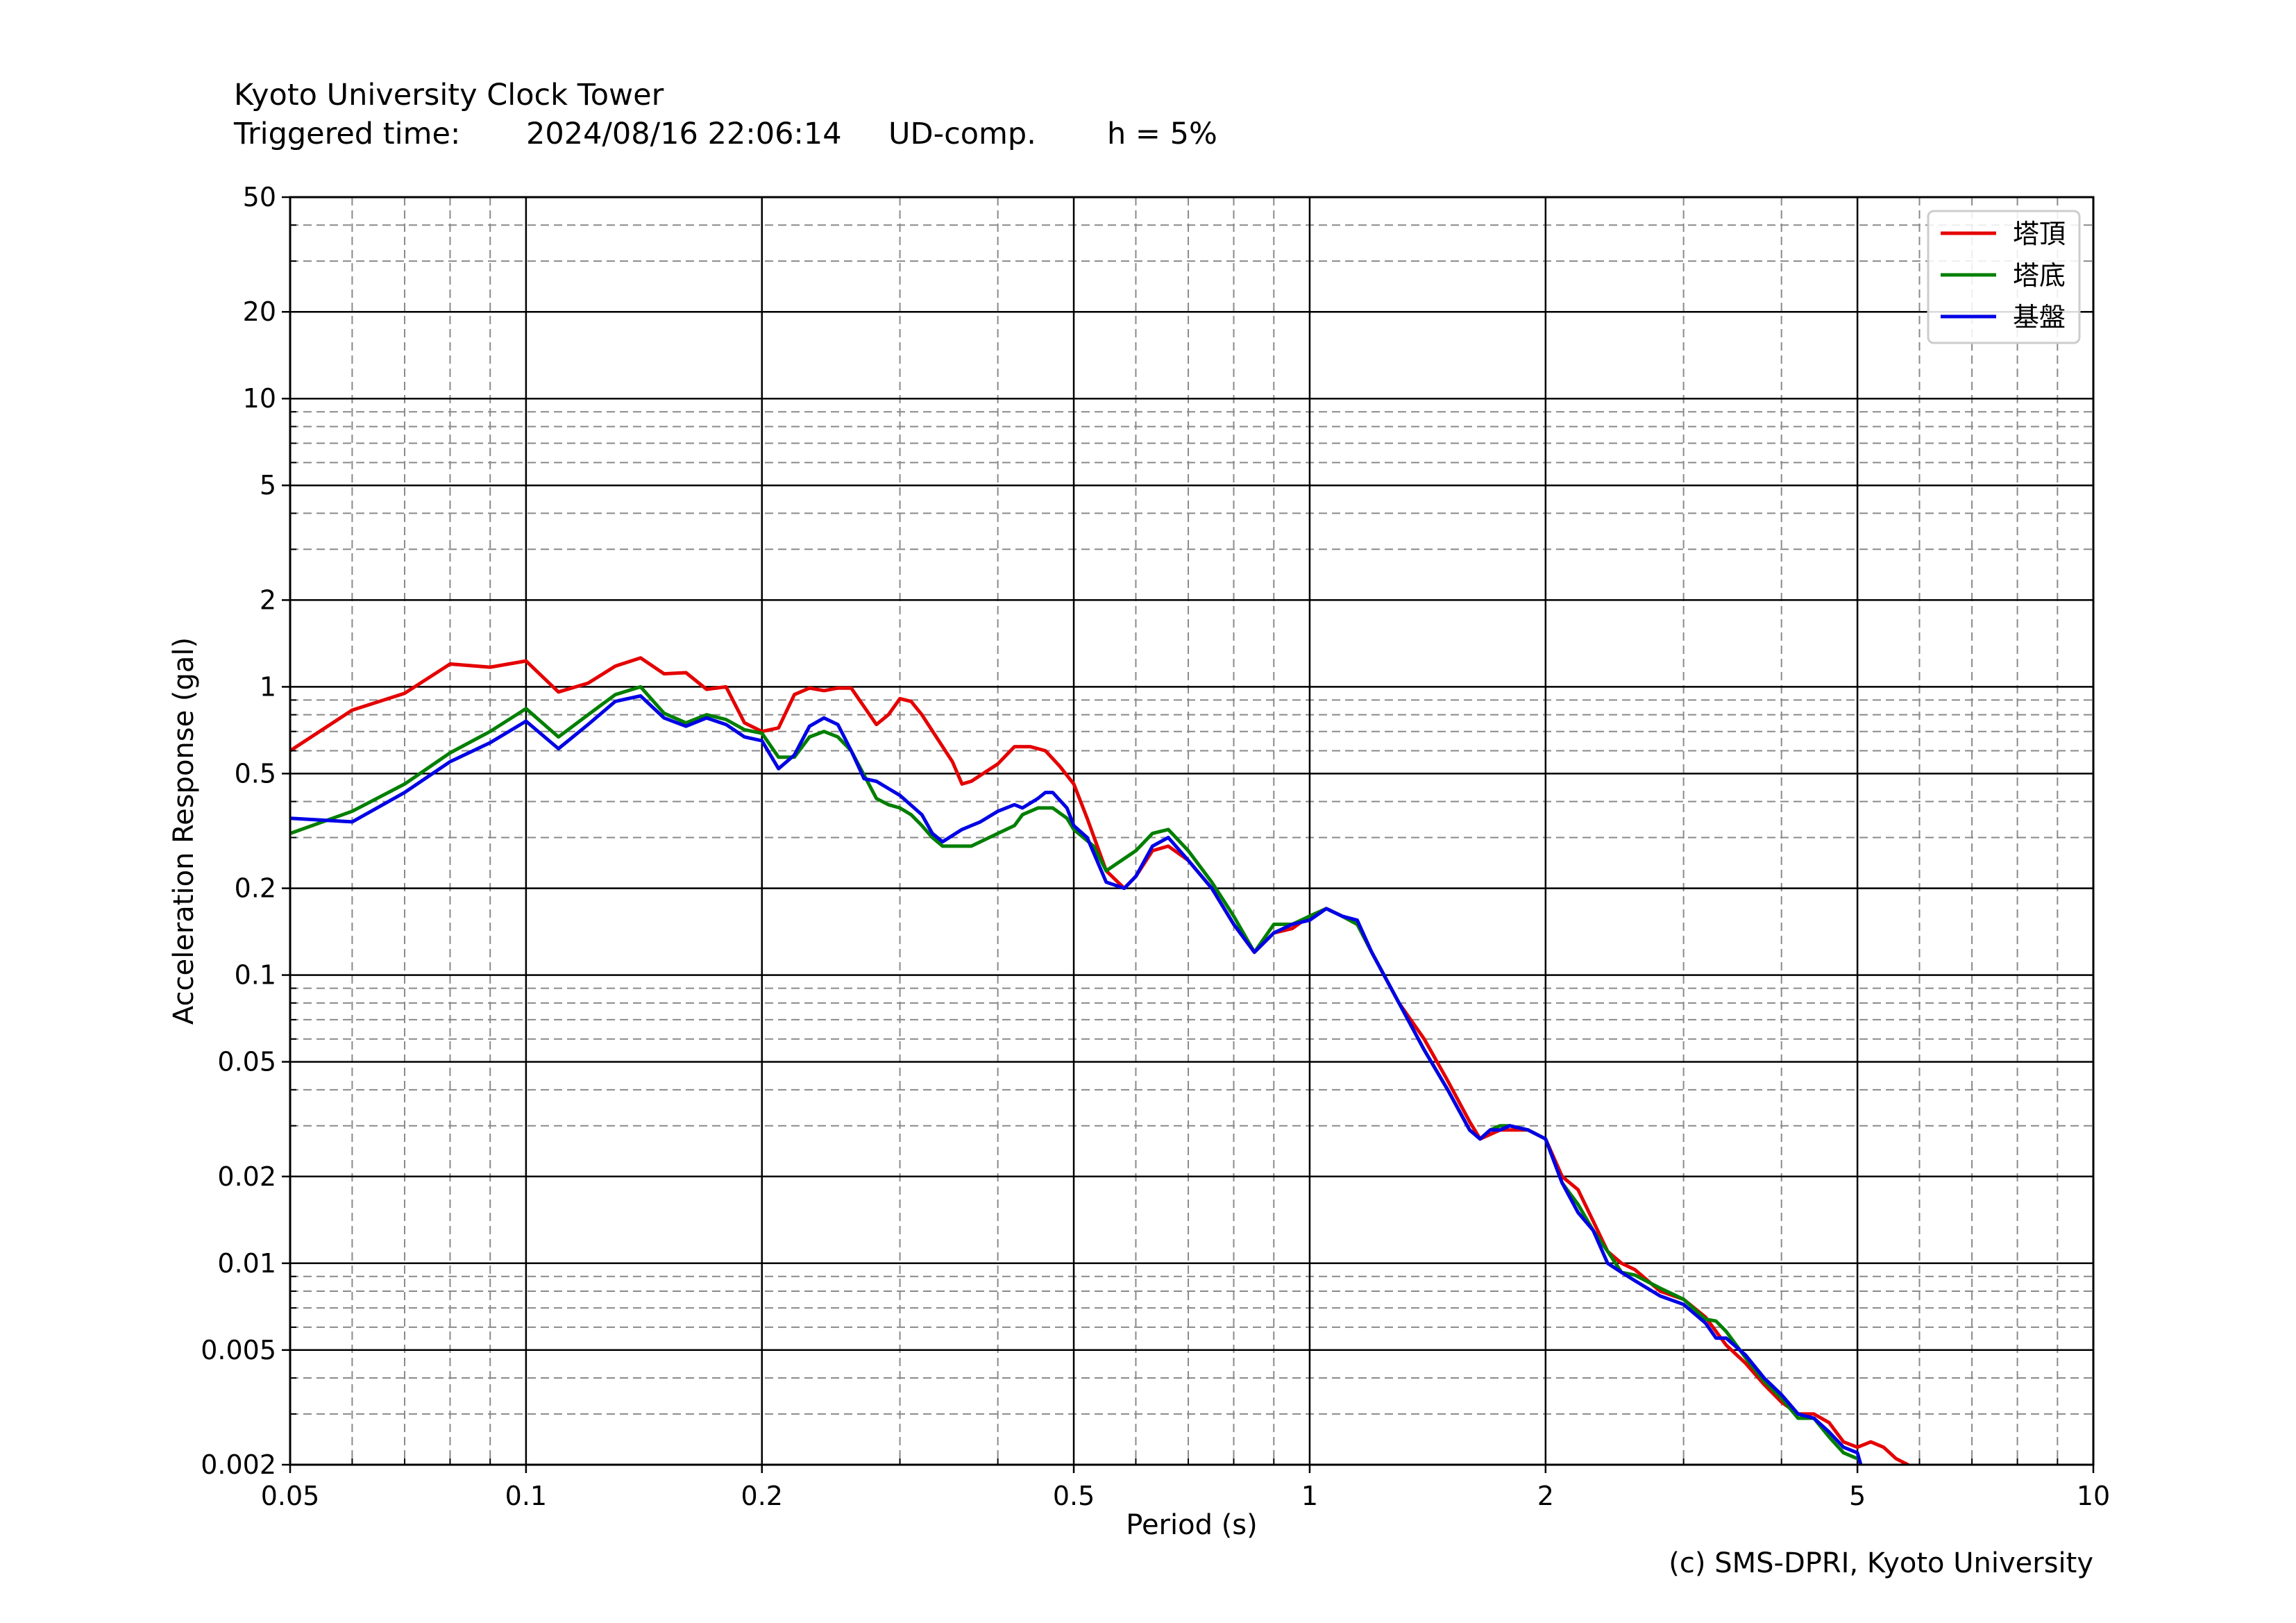  What do you see at coordinates (2094, 1496) in the screenshot?
I see `x-tick-label: 10` at bounding box center [2094, 1496].